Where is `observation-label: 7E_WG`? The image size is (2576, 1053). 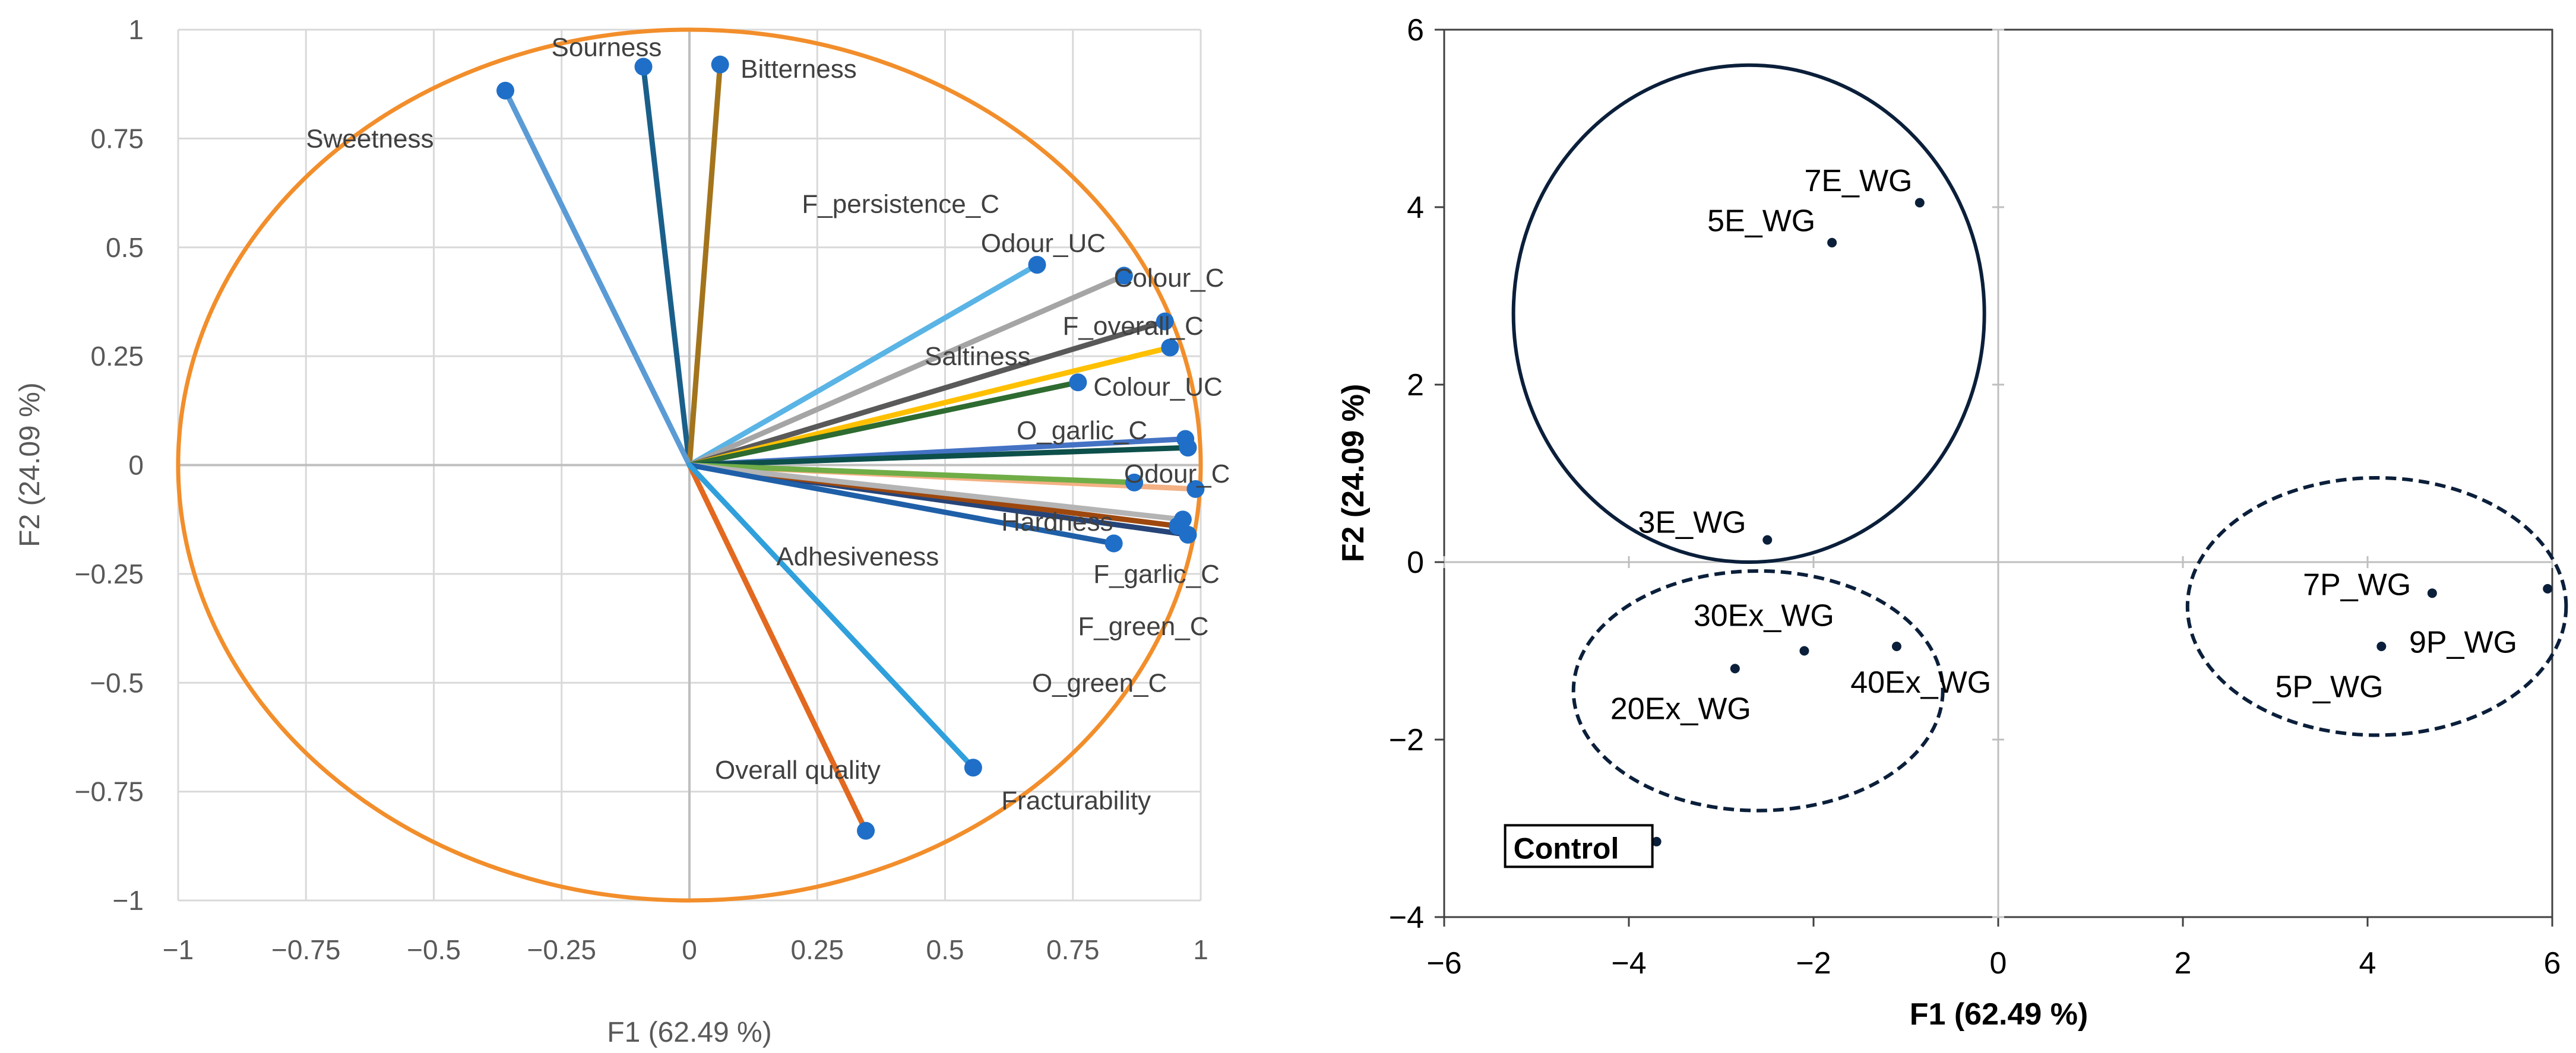
observation-label: 7E_WG is located at coordinates (1858, 181).